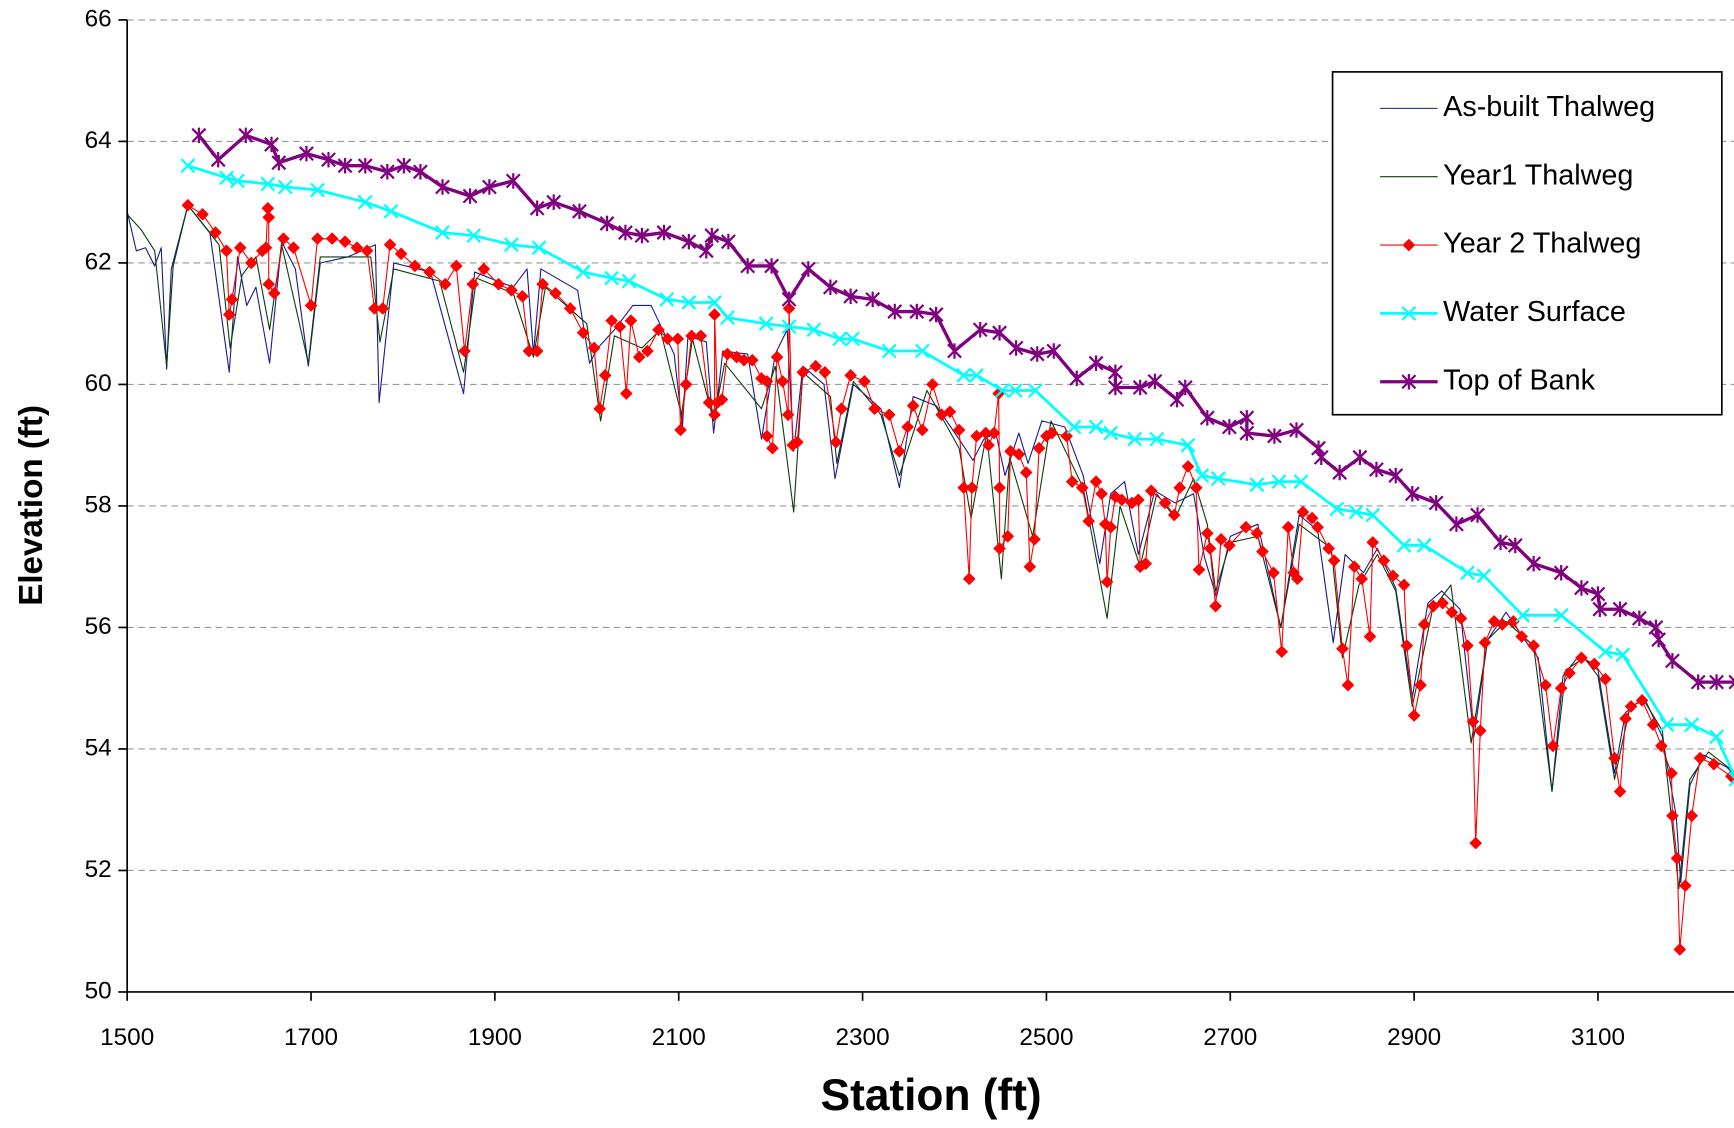  I want to click on x-tick-label: 2500, so click(1046, 1037).